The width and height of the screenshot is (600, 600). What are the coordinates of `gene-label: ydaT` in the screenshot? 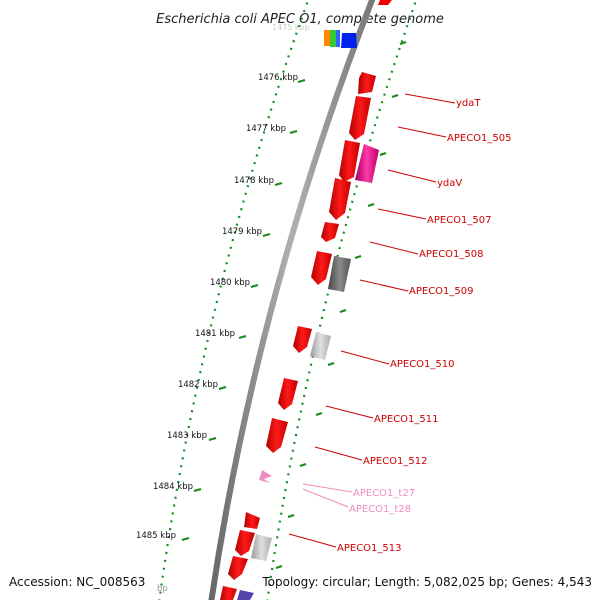 It's located at (468, 103).